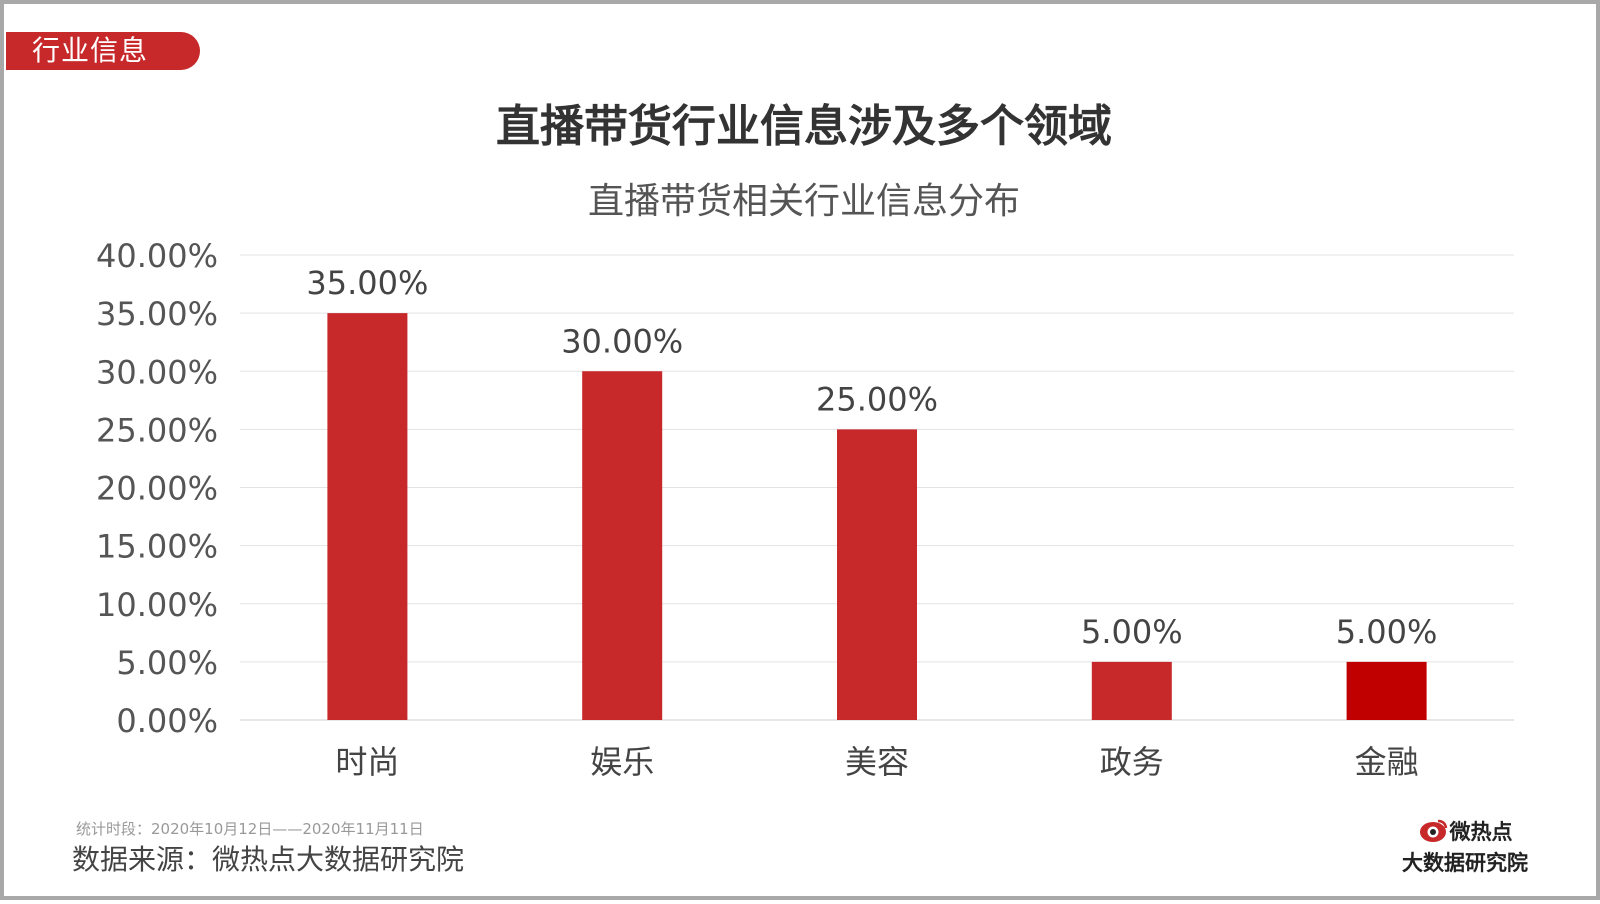  I want to click on y-tick-label: 20.00%, so click(157, 489).